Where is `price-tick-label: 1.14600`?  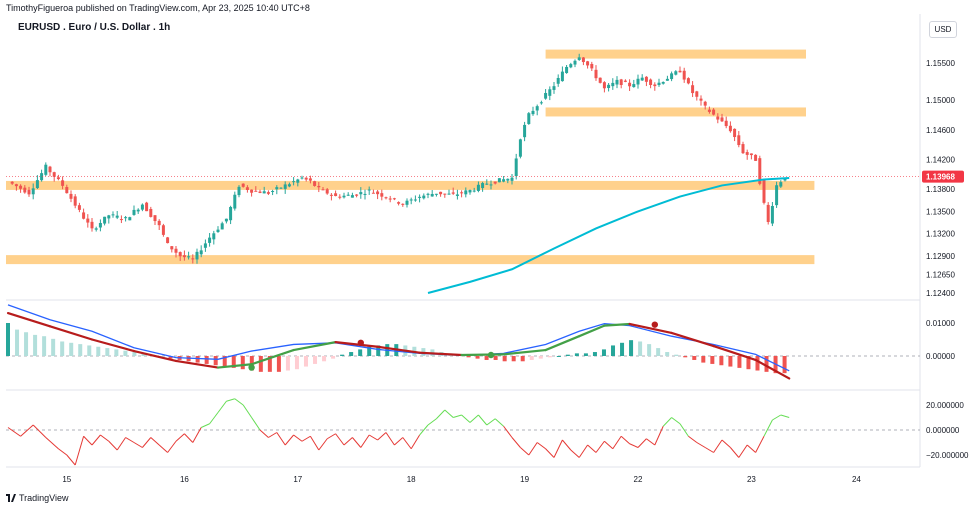
price-tick-label: 1.14600 is located at coordinates (940, 130).